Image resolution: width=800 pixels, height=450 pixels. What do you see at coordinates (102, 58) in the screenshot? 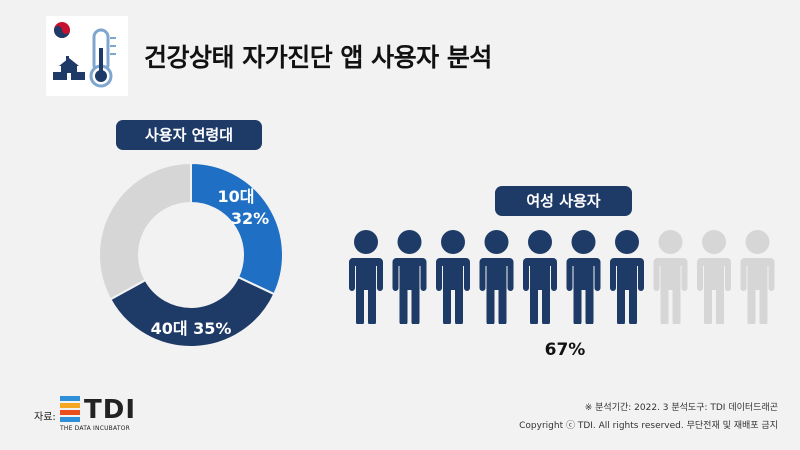
I see `thermometer-icon` at bounding box center [102, 58].